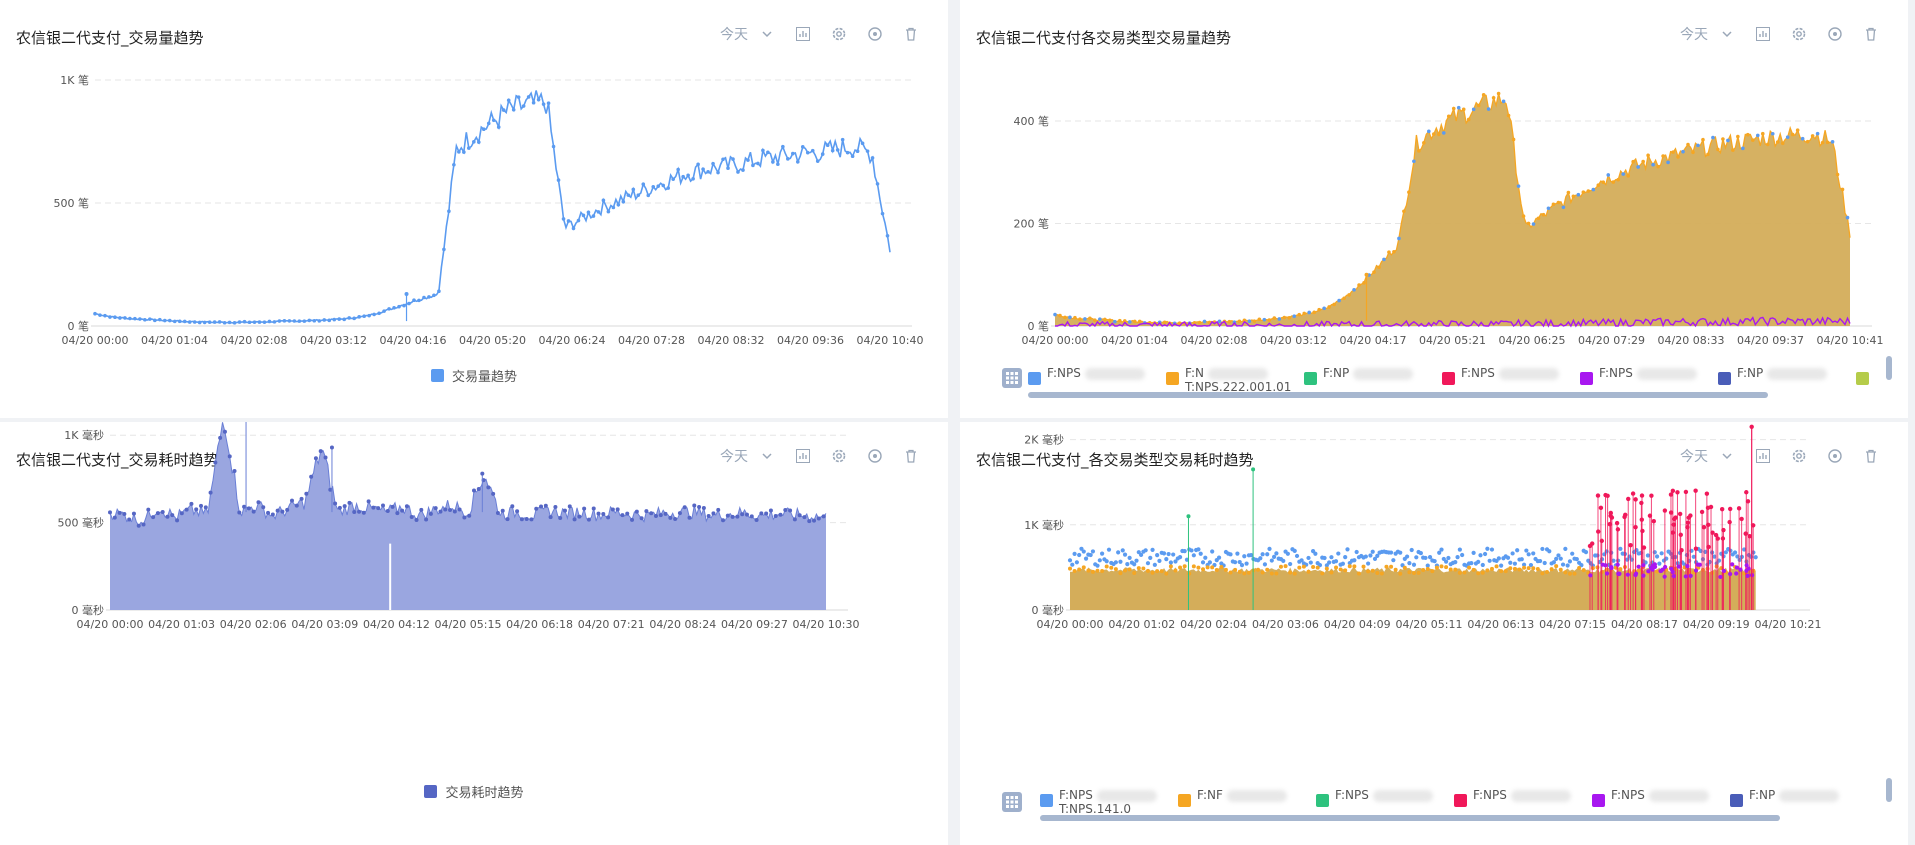 The width and height of the screenshot is (1915, 845). What do you see at coordinates (1109, 802) in the screenshot?
I see `legend-item: F:NPS T:NPS.141.0` at bounding box center [1109, 802].